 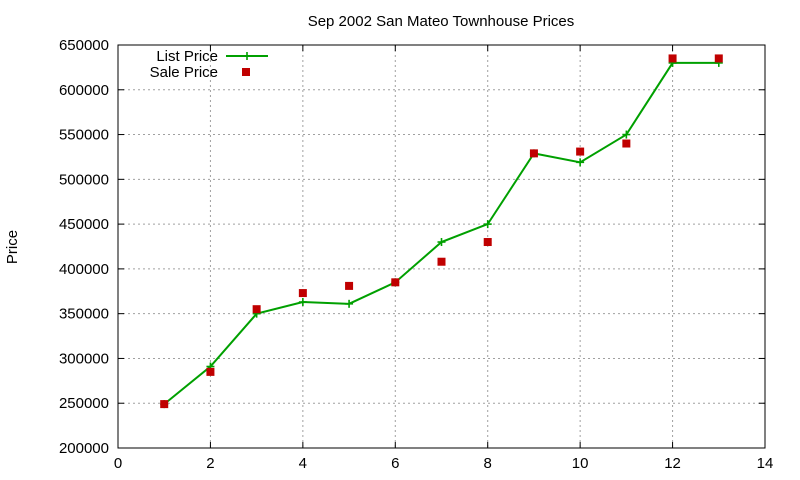 I want to click on legend-label-list-price: List Price, so click(x=187, y=56).